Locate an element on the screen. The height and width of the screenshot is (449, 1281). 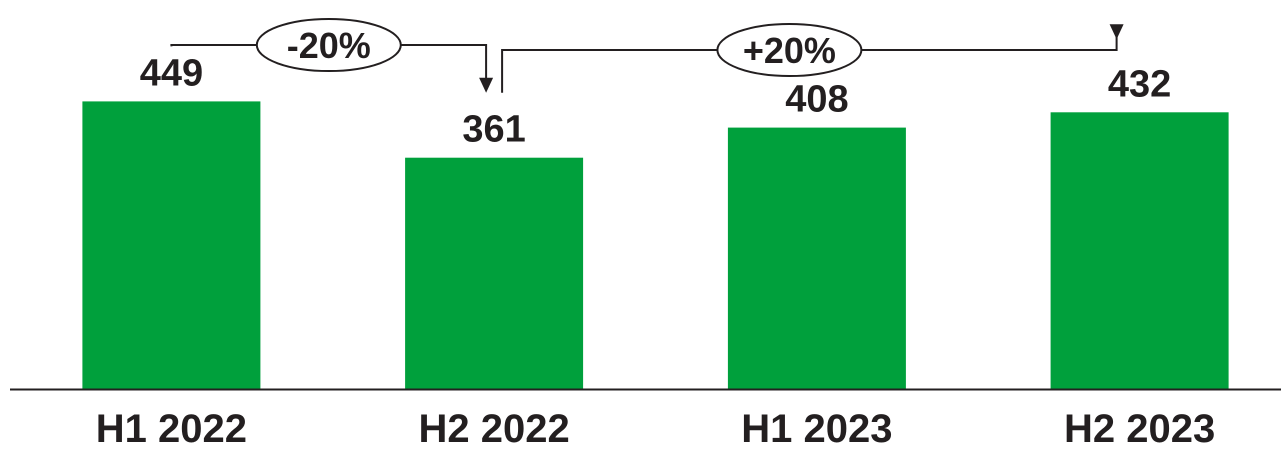
category-label-h2-2023: H2 2023 is located at coordinates (1139, 428).